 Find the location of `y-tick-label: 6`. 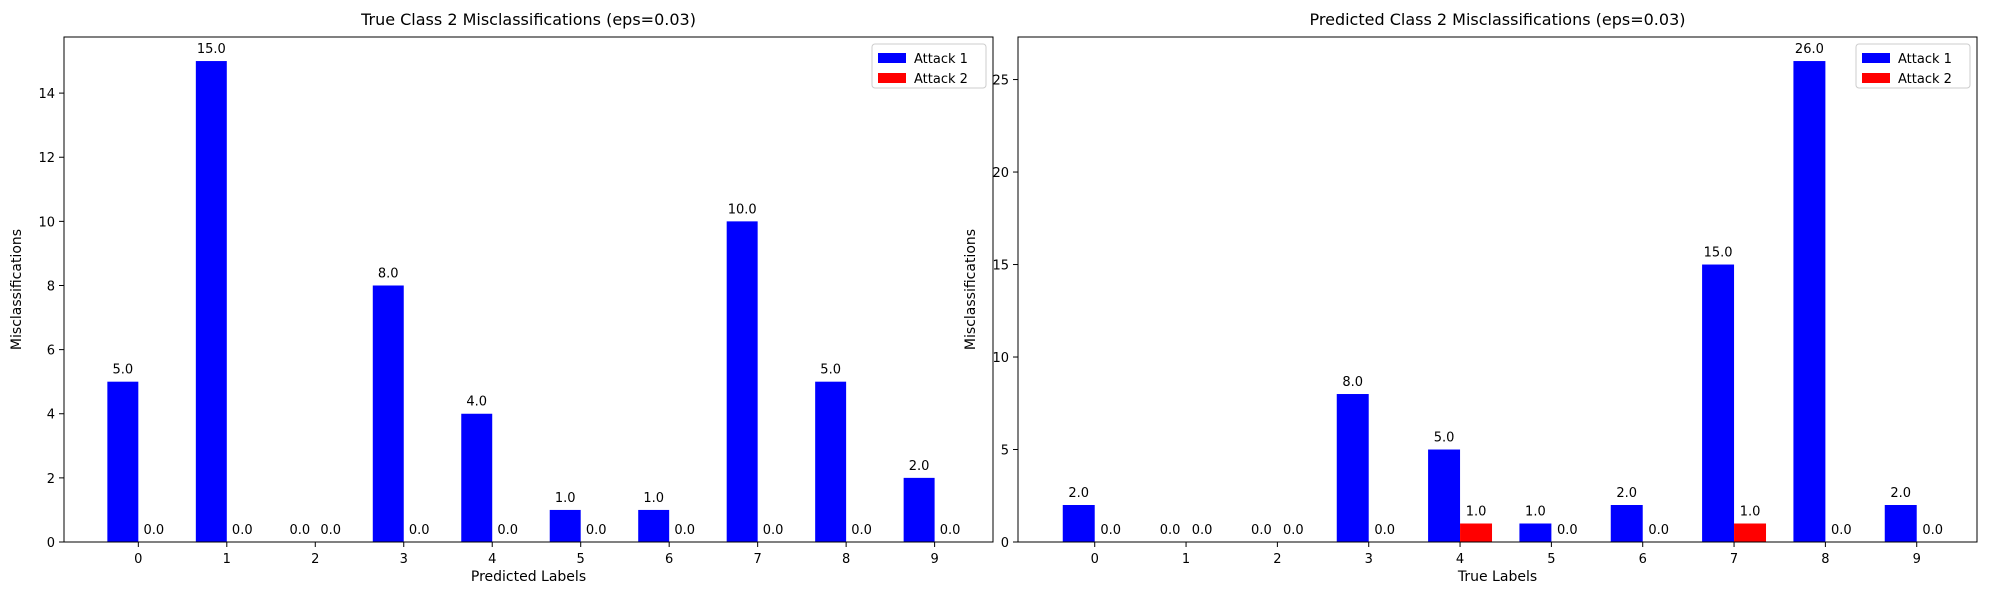

y-tick-label: 6 is located at coordinates (51, 351).